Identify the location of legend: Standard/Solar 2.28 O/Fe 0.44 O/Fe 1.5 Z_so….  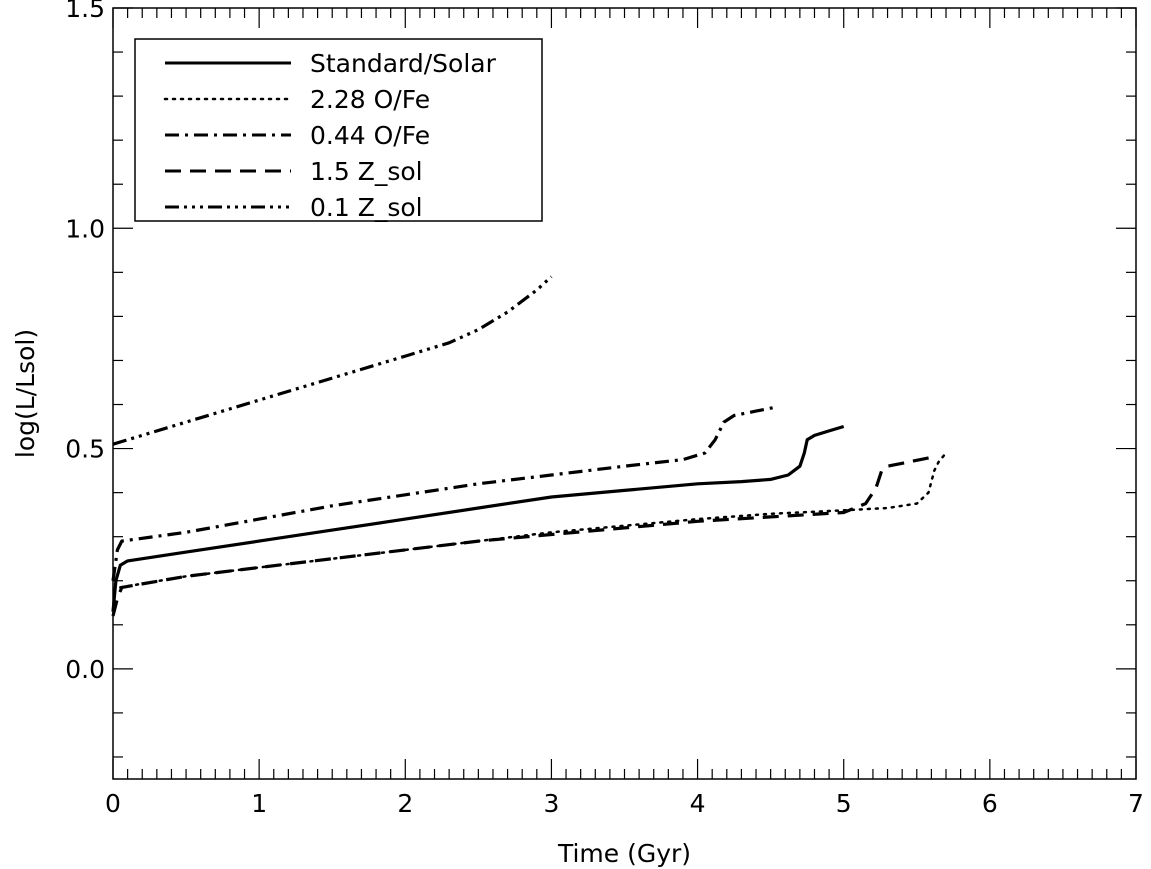
(338, 130).